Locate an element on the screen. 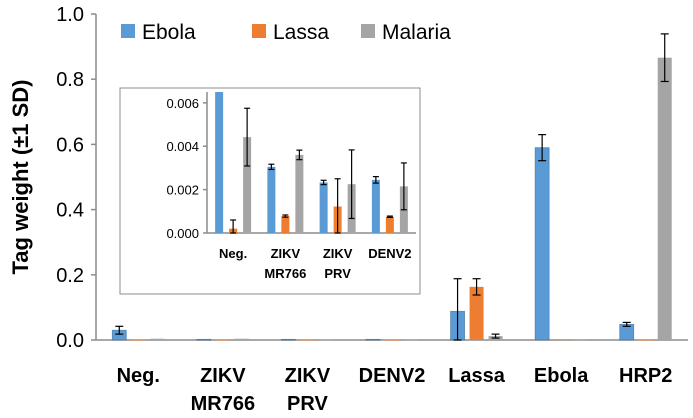  inset-x-tick-label: PRV is located at coordinates (337, 273).